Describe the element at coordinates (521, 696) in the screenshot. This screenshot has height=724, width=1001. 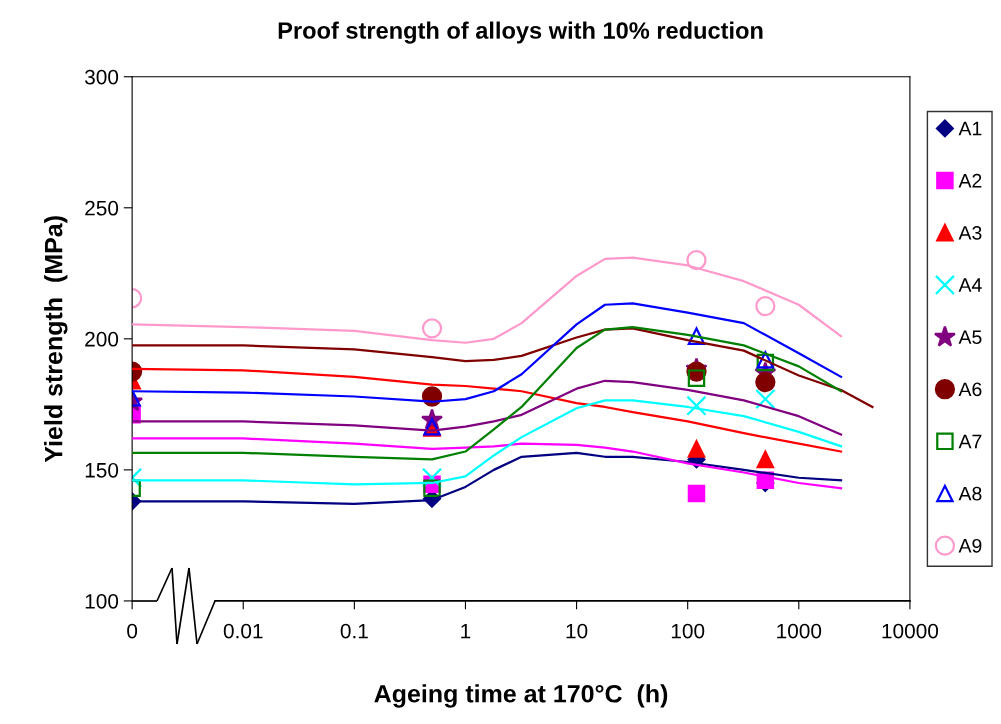
I see `x-axis-title: Ageing time at 170°C (h)` at that location.